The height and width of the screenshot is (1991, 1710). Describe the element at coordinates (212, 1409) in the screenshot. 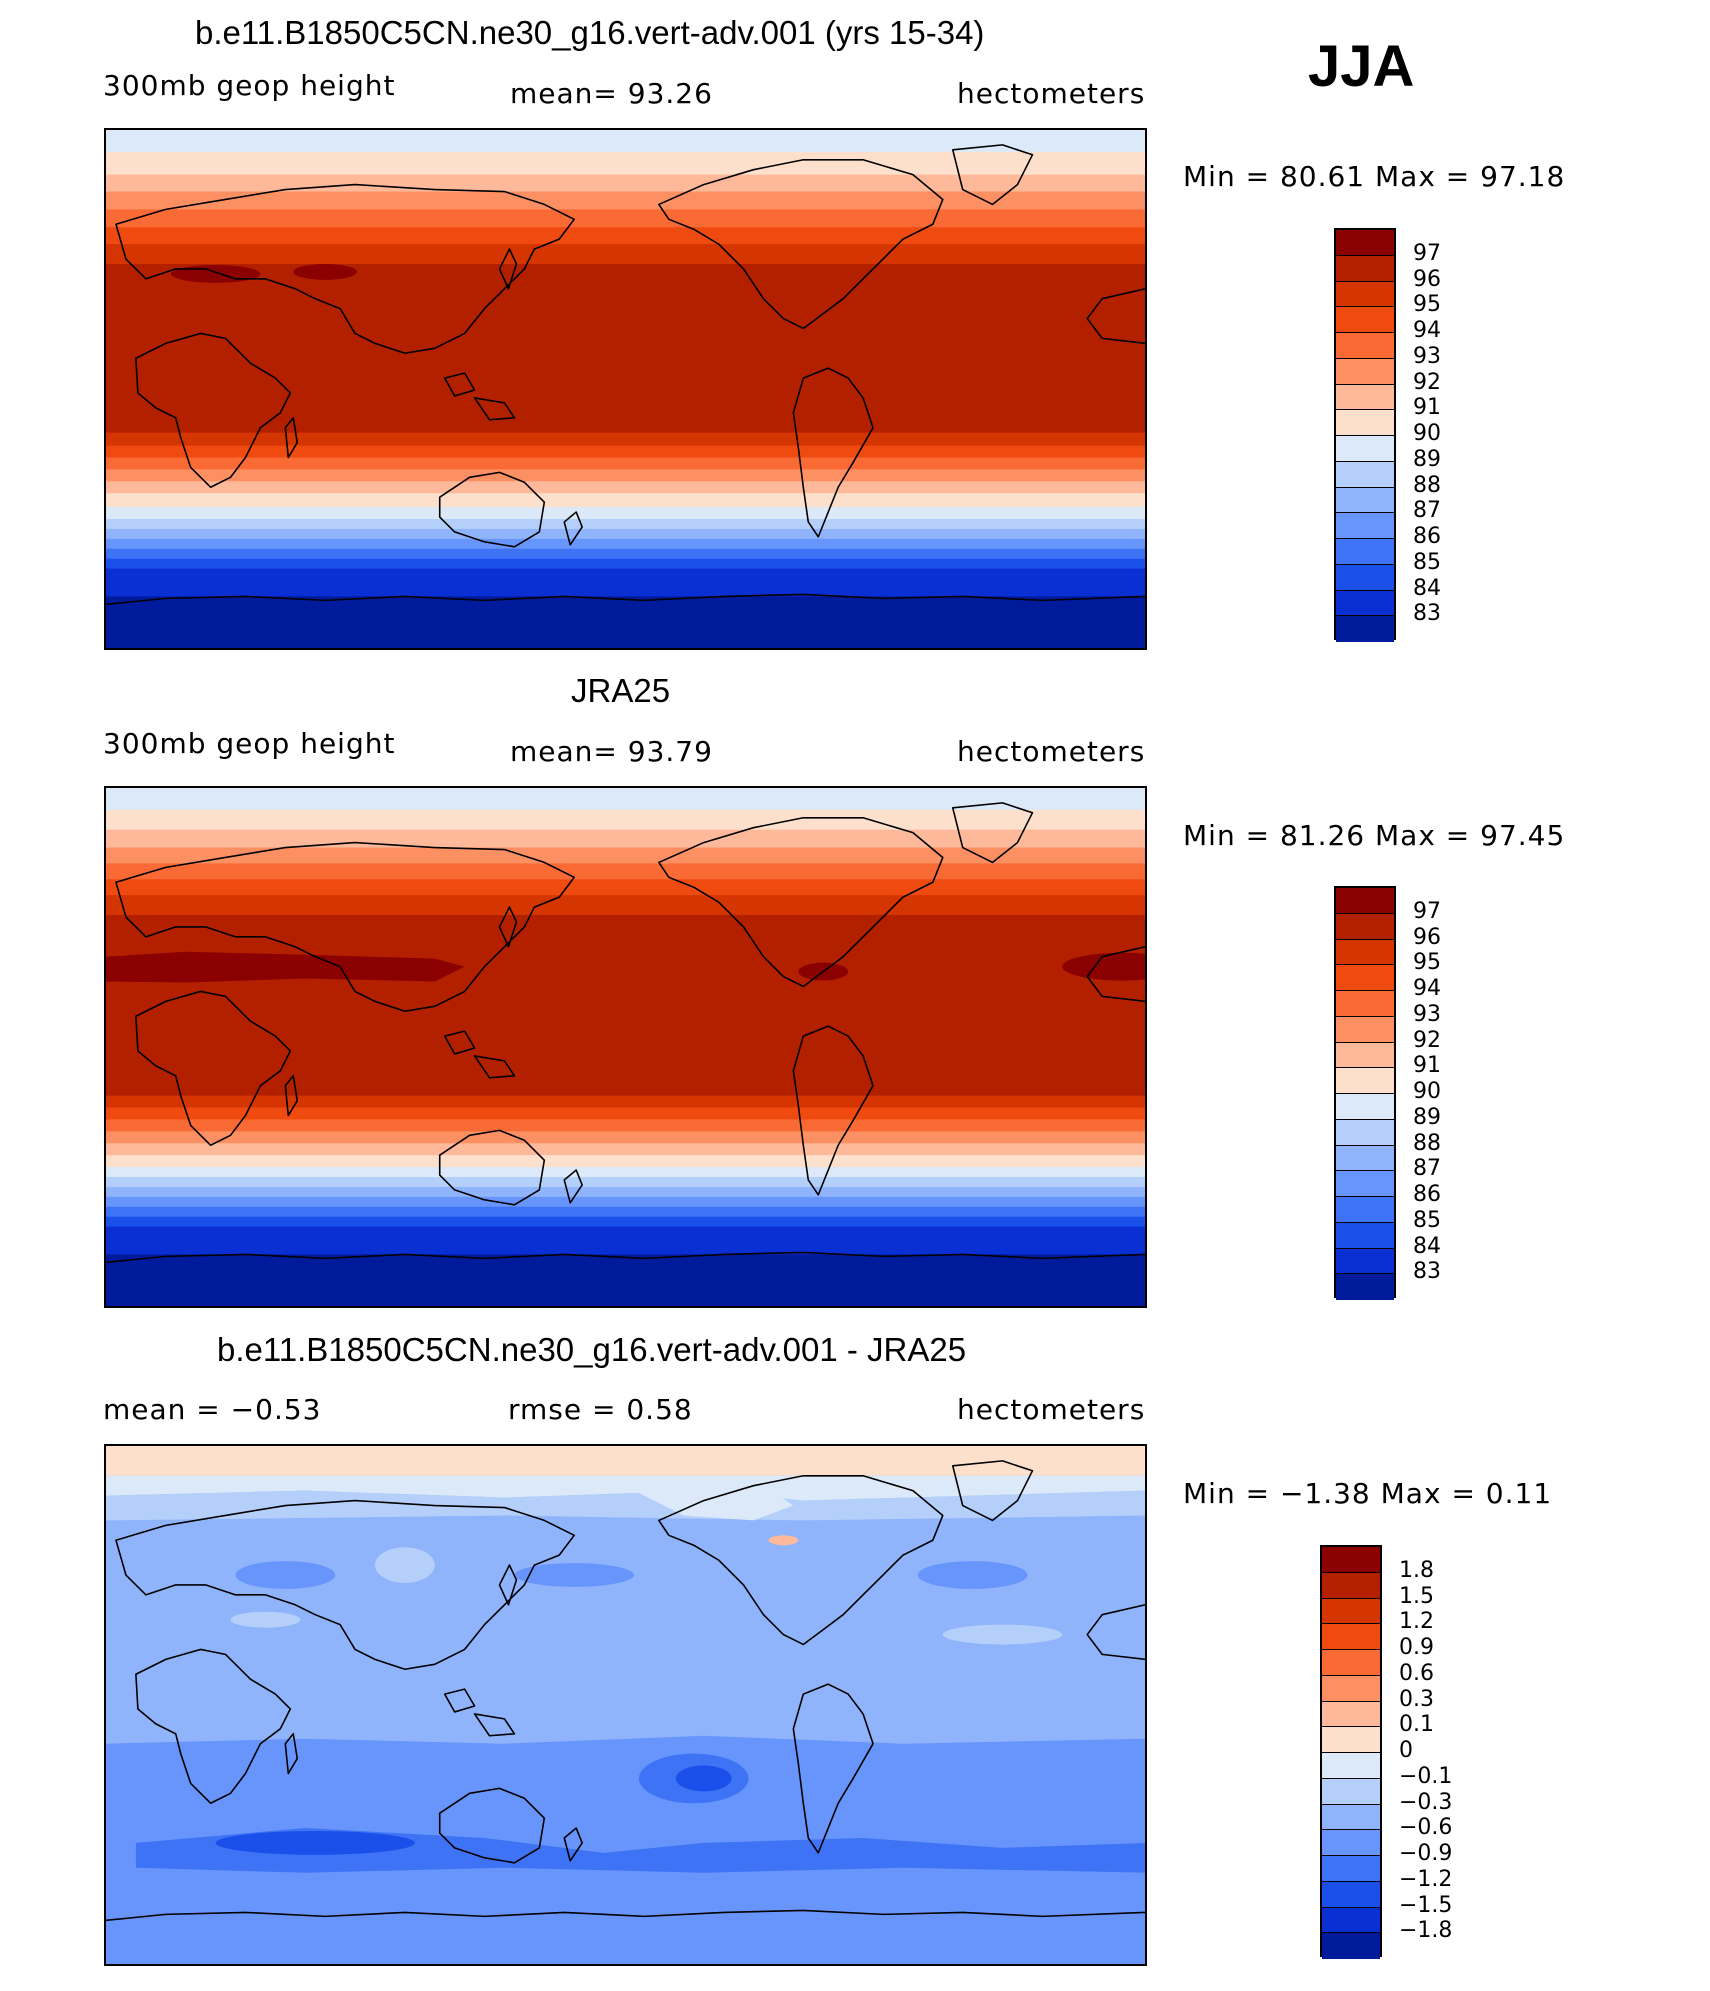

I see `panel-3-mean-label: mean = −0.53` at that location.